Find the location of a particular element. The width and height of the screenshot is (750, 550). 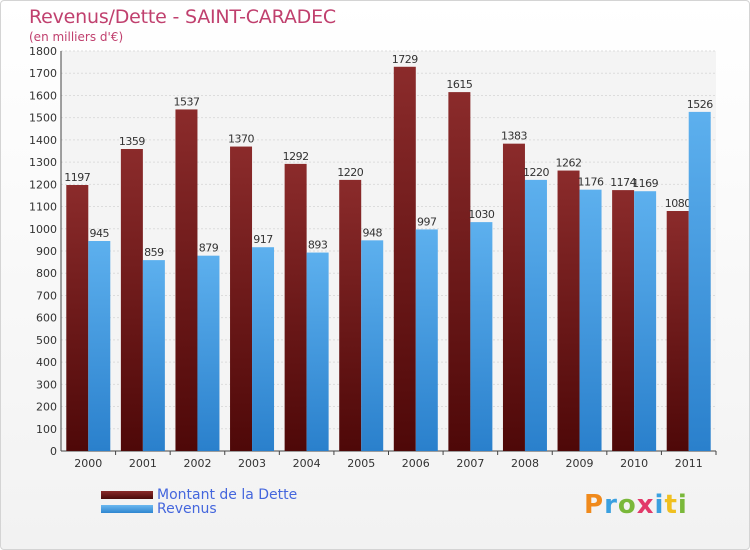

x-tick-label: 2007 is located at coordinates (470, 463).